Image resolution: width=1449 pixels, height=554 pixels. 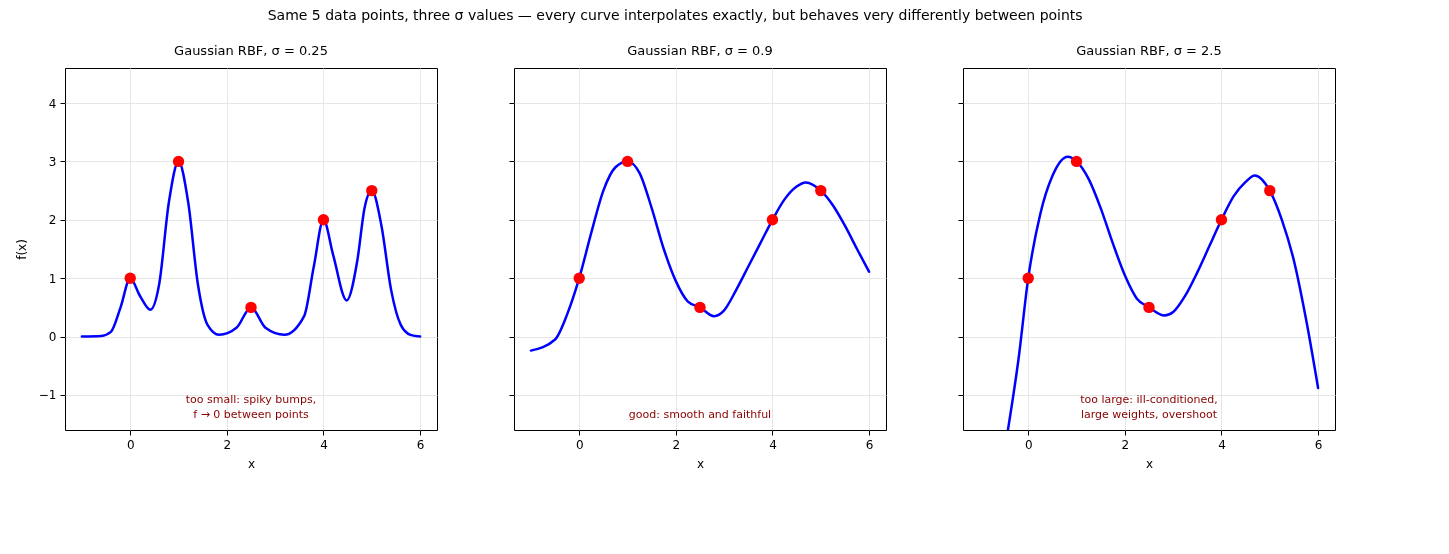 I want to click on chart-title: Gaussian RBF, σ = 2.5, so click(x=1149, y=50).